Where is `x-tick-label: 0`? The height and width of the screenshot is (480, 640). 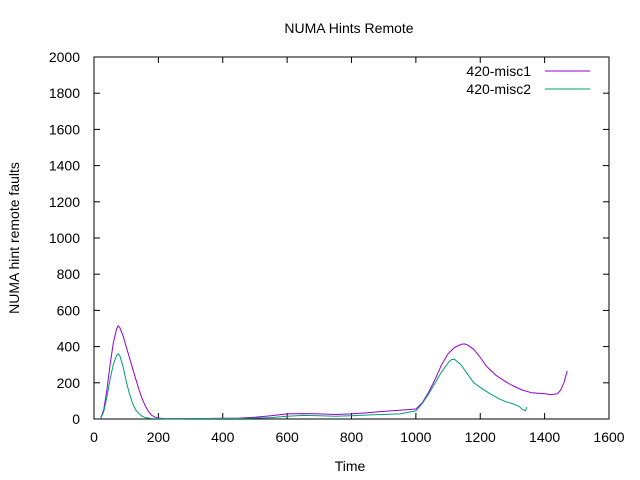
x-tick-label: 0 is located at coordinates (94, 437).